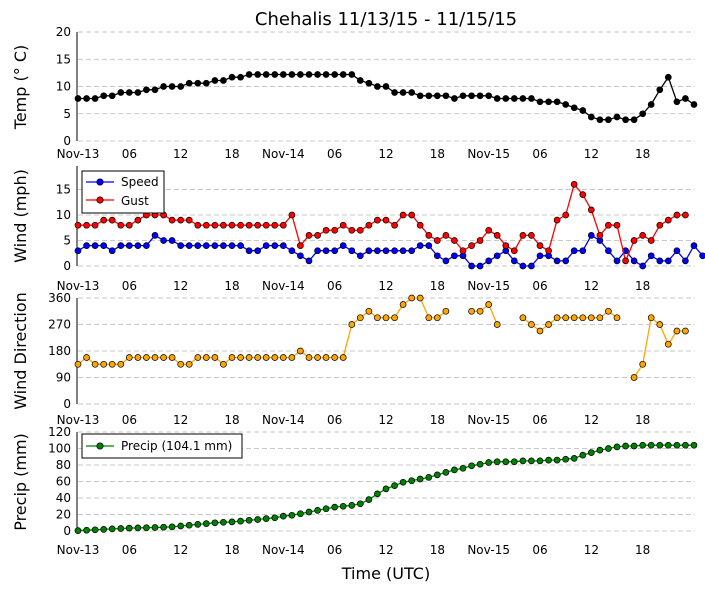 The image size is (705, 593). What do you see at coordinates (283, 154) in the screenshot?
I see `x-tick-label: Nov-14` at bounding box center [283, 154].